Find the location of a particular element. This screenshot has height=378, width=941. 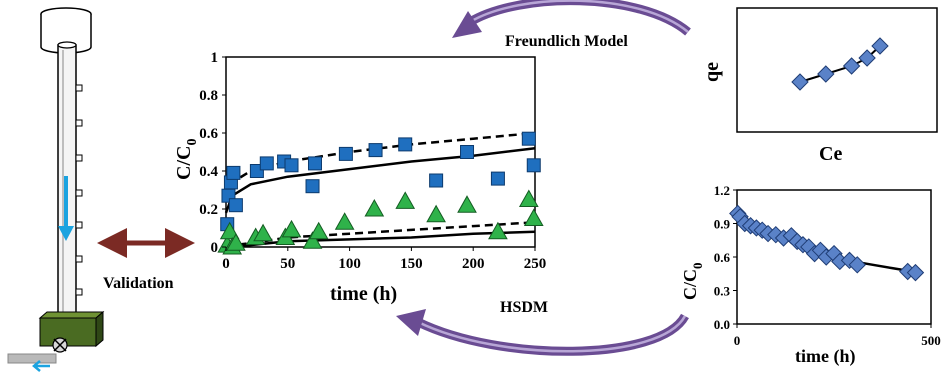

batch-y-tick-label: 0.6 is located at coordinates (722, 257).